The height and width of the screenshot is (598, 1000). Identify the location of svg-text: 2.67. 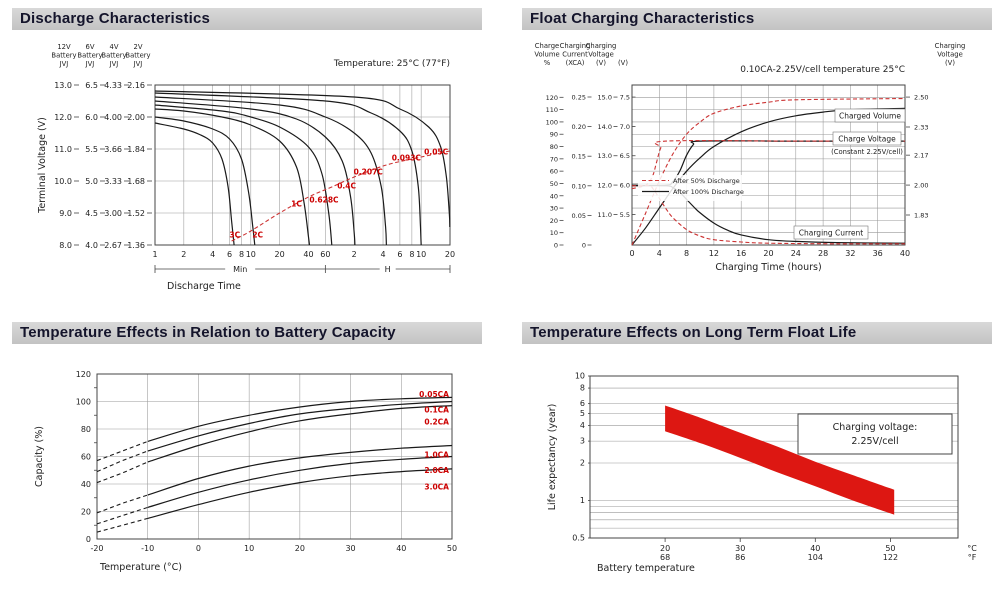
(113, 245).